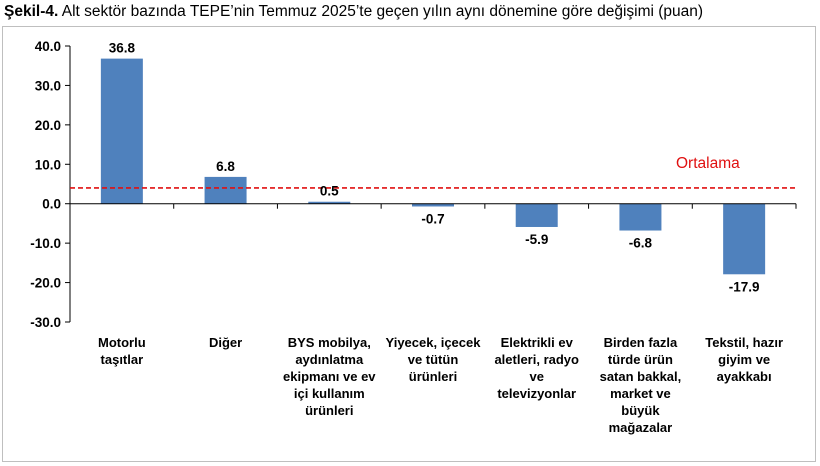 This screenshot has height=466, width=820. Describe the element at coordinates (48, 125) in the screenshot. I see `y-tick-label: 20.0` at that location.